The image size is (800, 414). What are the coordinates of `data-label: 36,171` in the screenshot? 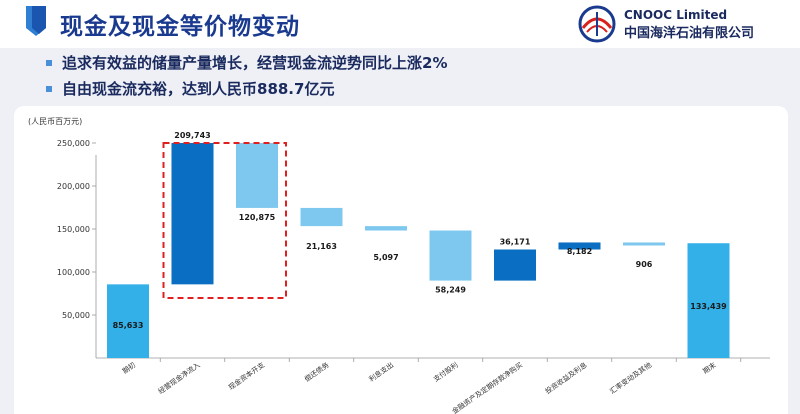 It's located at (515, 241).